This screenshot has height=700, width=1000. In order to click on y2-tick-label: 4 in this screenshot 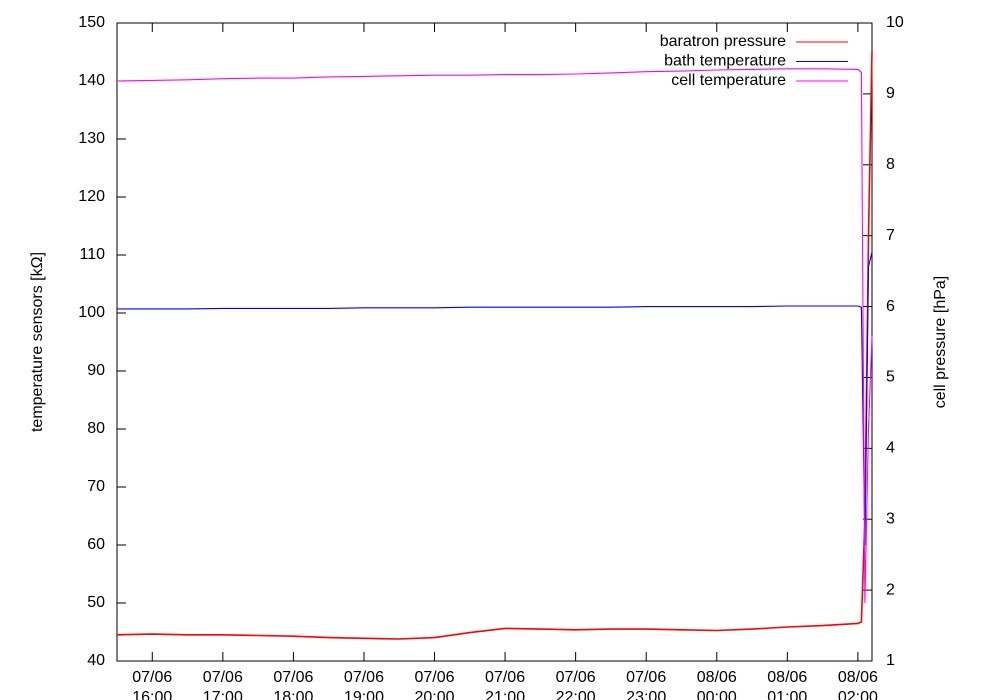, I will do `click(890, 448)`.